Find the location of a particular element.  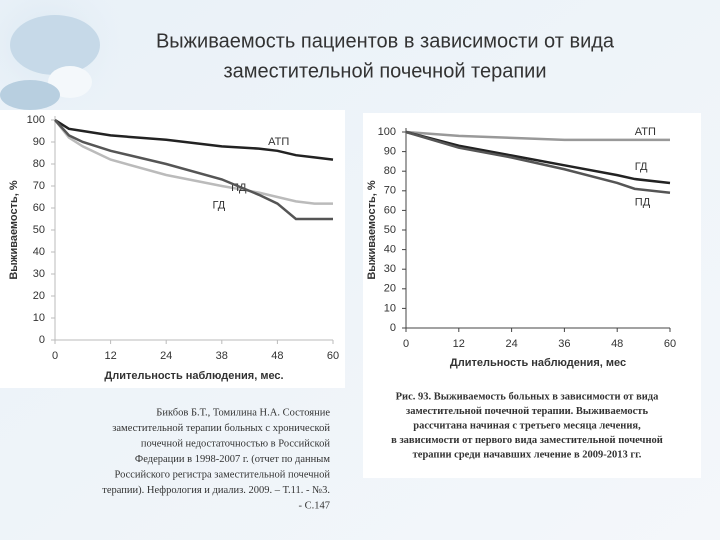

doctor-image is located at coordinates (60, 55).